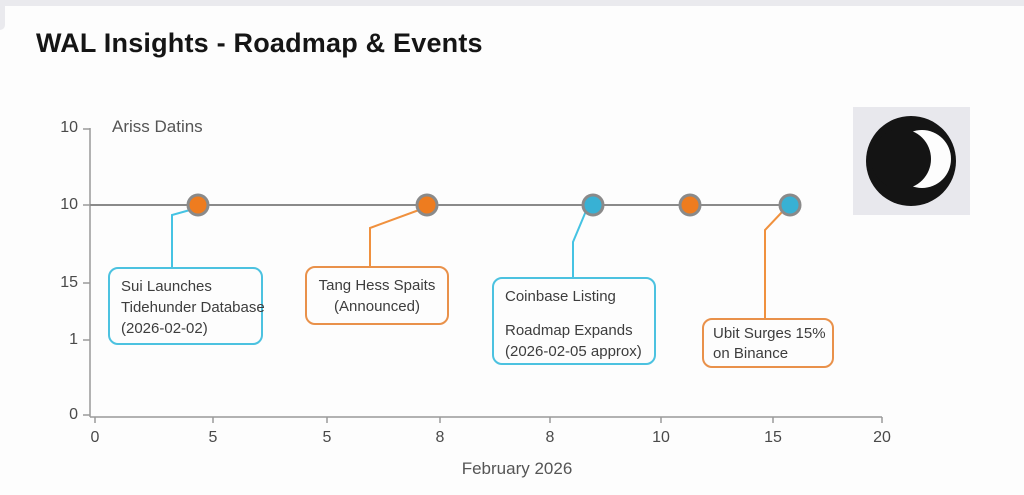  What do you see at coordinates (377, 295) in the screenshot?
I see `callout-tang-hess: Tang Hess Spaits (Announced)` at bounding box center [377, 295].